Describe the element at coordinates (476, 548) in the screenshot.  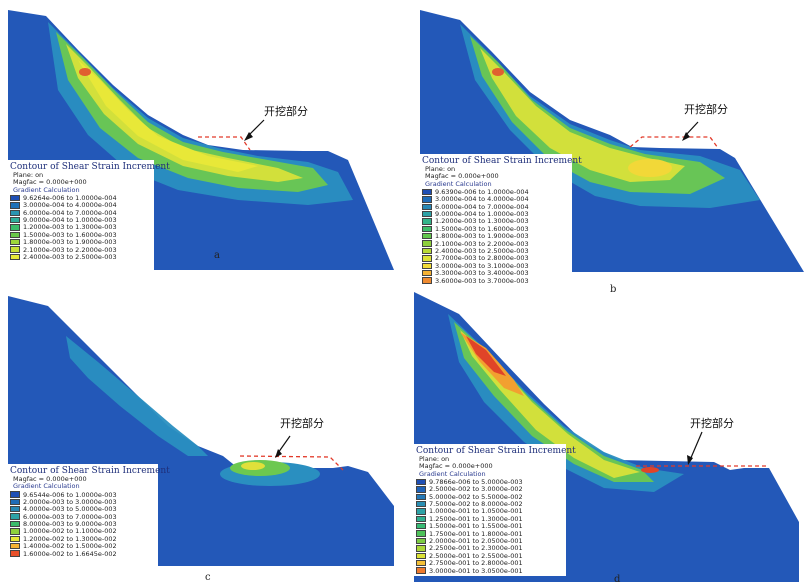
I see `legend-range: 2.2500e-001 to 2.3000e-001` at that location.